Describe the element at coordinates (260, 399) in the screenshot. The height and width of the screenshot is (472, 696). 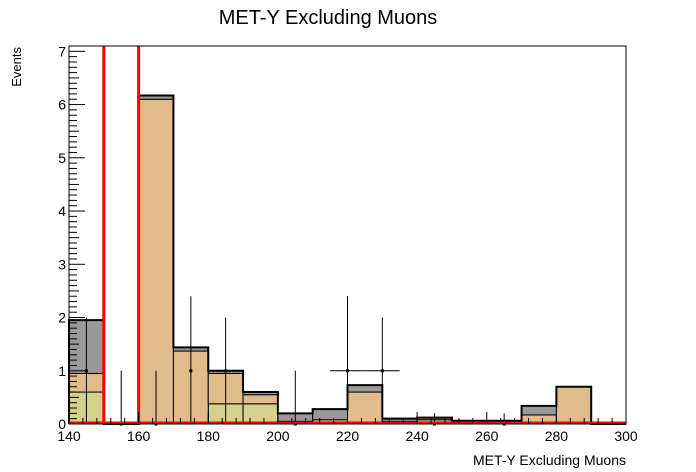
I see `stack-bar-s1-b5` at that location.